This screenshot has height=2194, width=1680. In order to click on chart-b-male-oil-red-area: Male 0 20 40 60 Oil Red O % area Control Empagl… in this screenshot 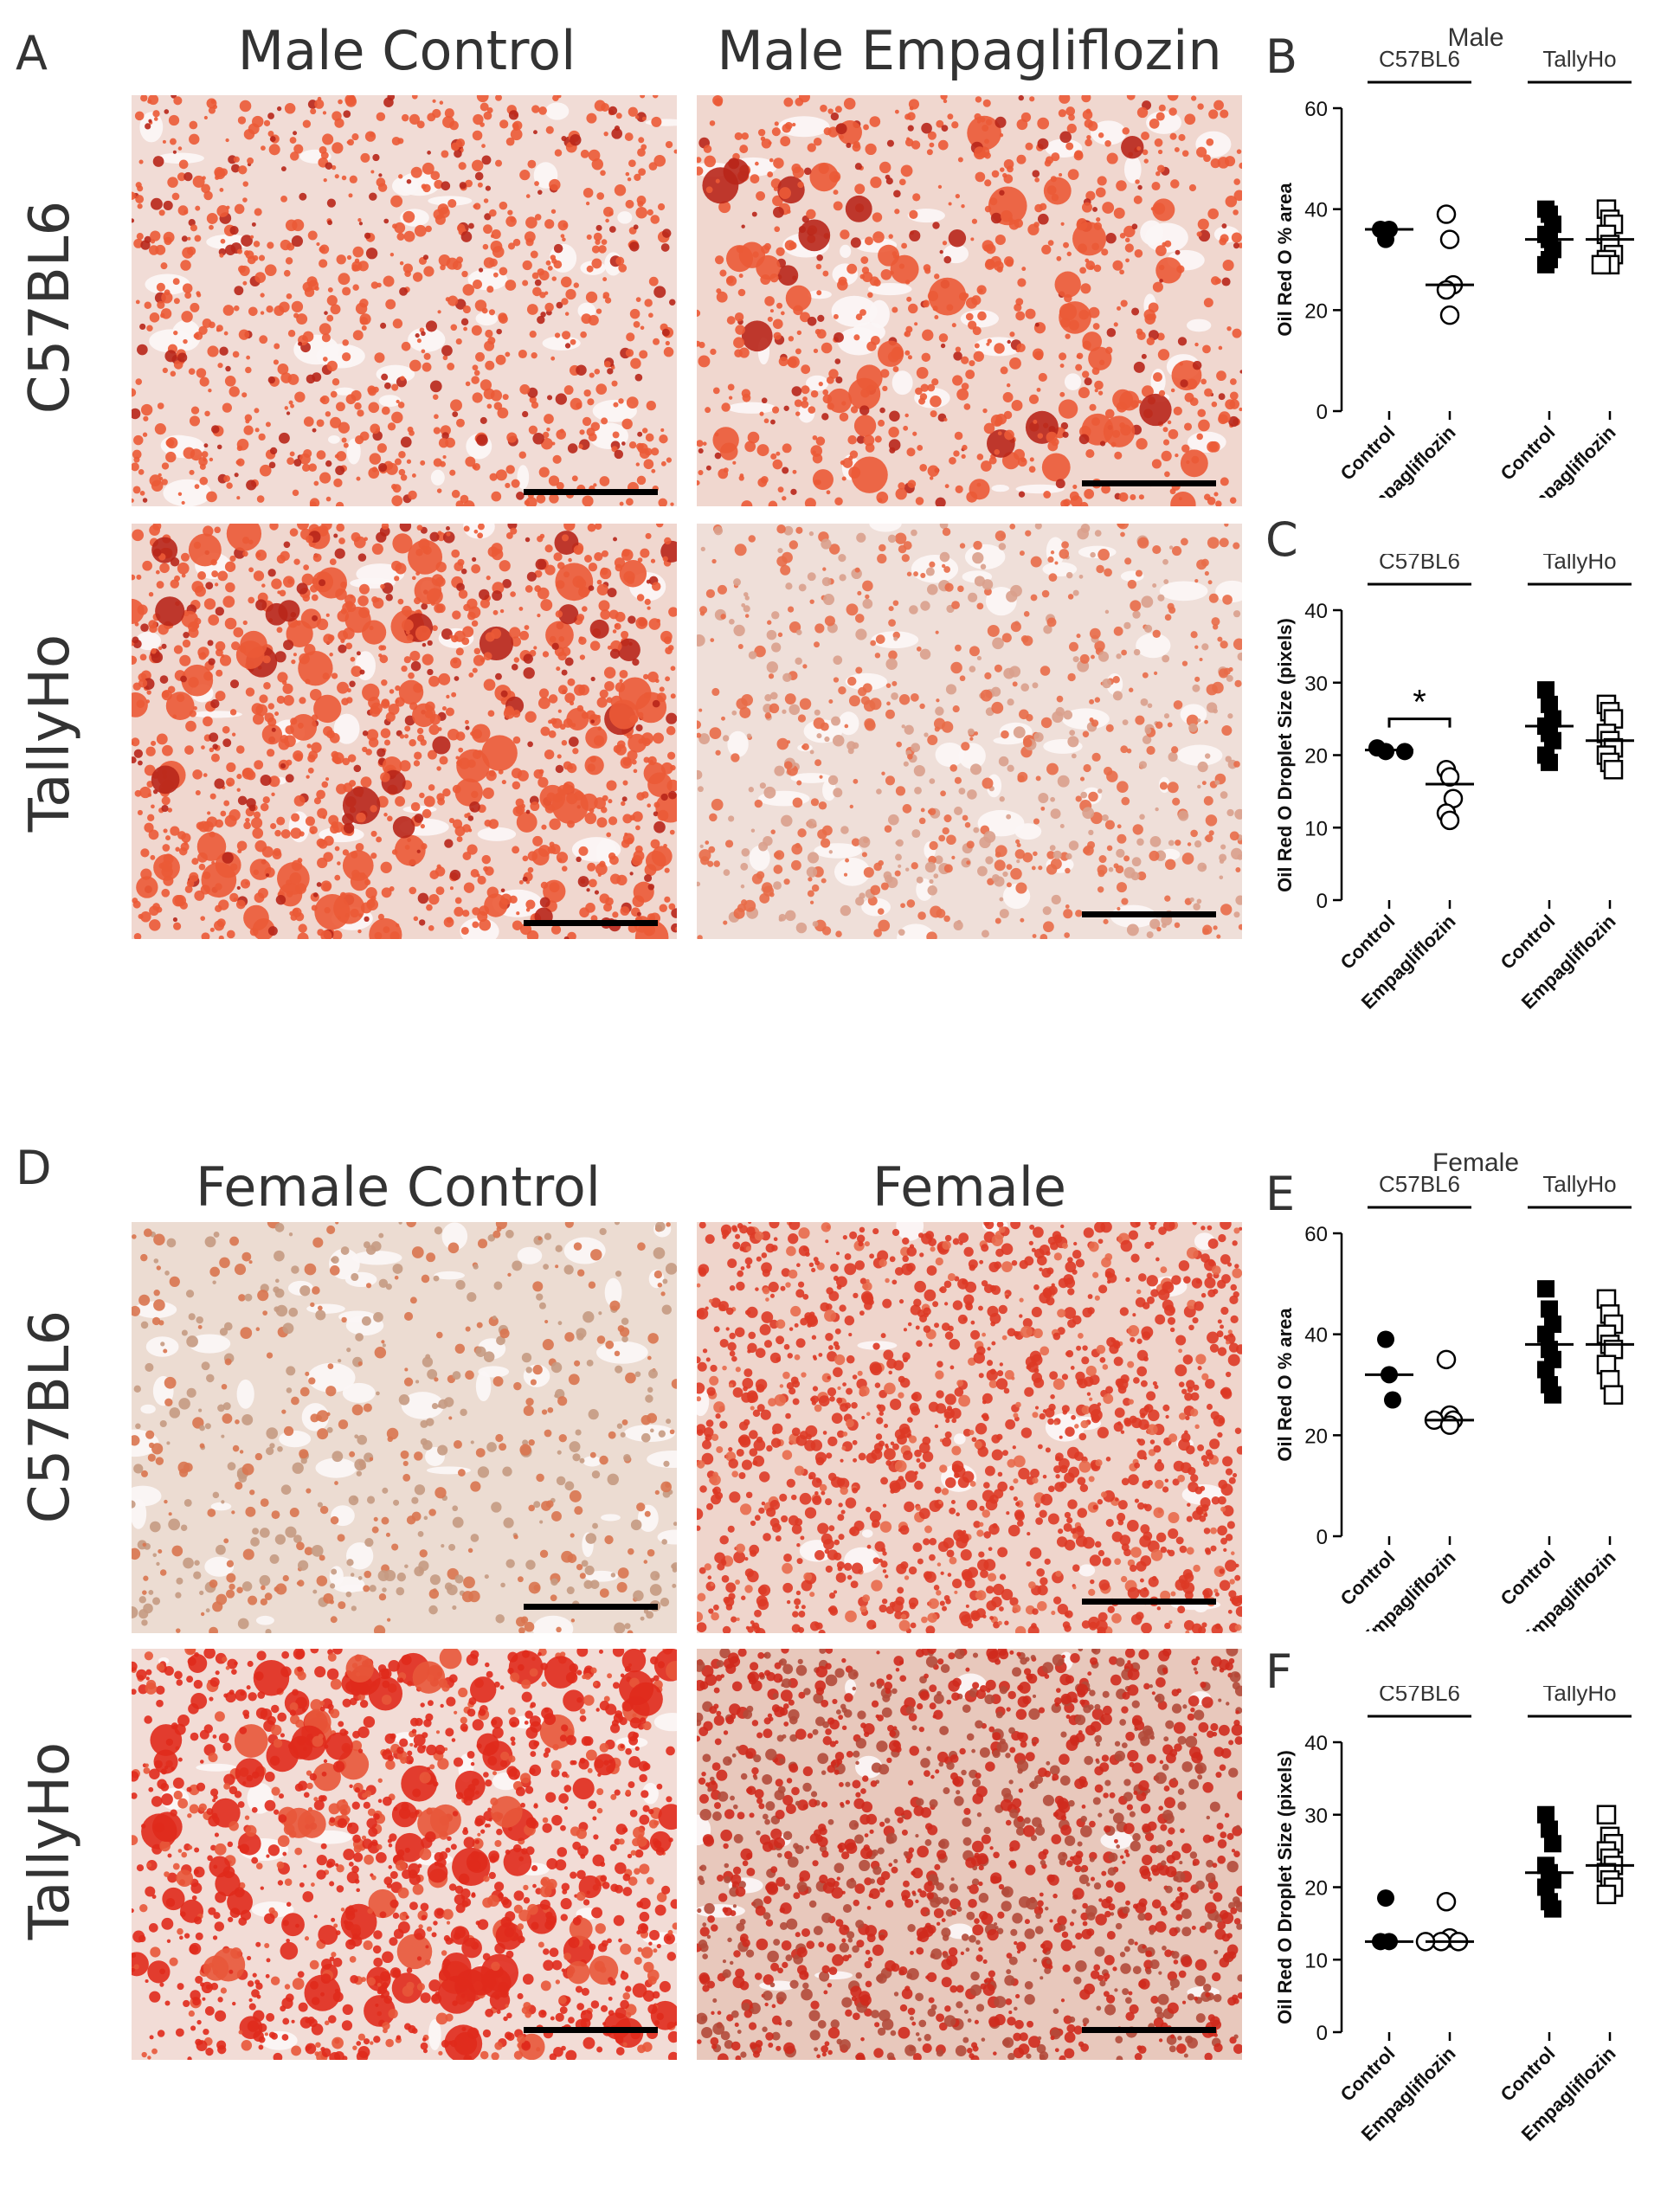, I will do `click(1471, 268)`.